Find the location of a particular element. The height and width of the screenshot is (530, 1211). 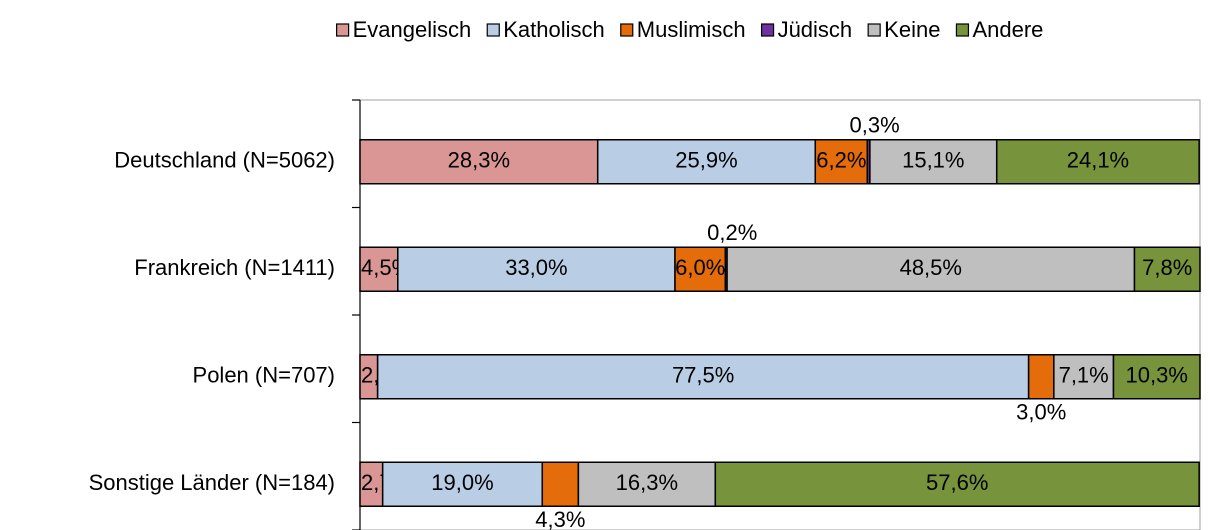

value-label: 6,0% is located at coordinates (700, 267).